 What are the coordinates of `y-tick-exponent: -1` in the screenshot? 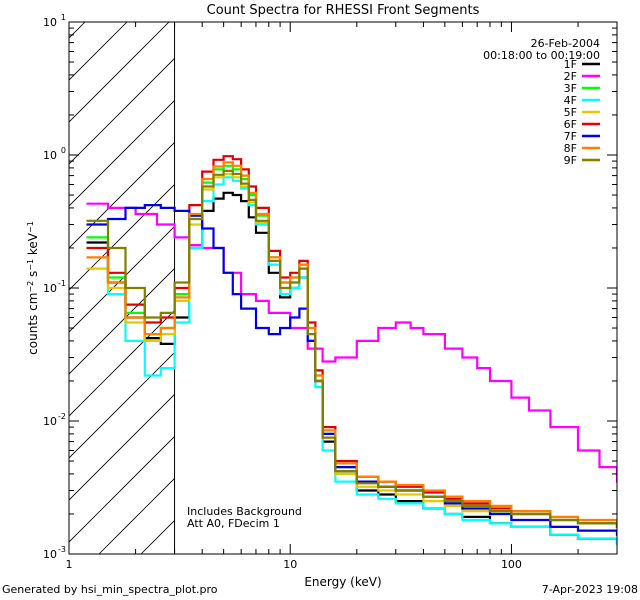 It's located at (62, 283).